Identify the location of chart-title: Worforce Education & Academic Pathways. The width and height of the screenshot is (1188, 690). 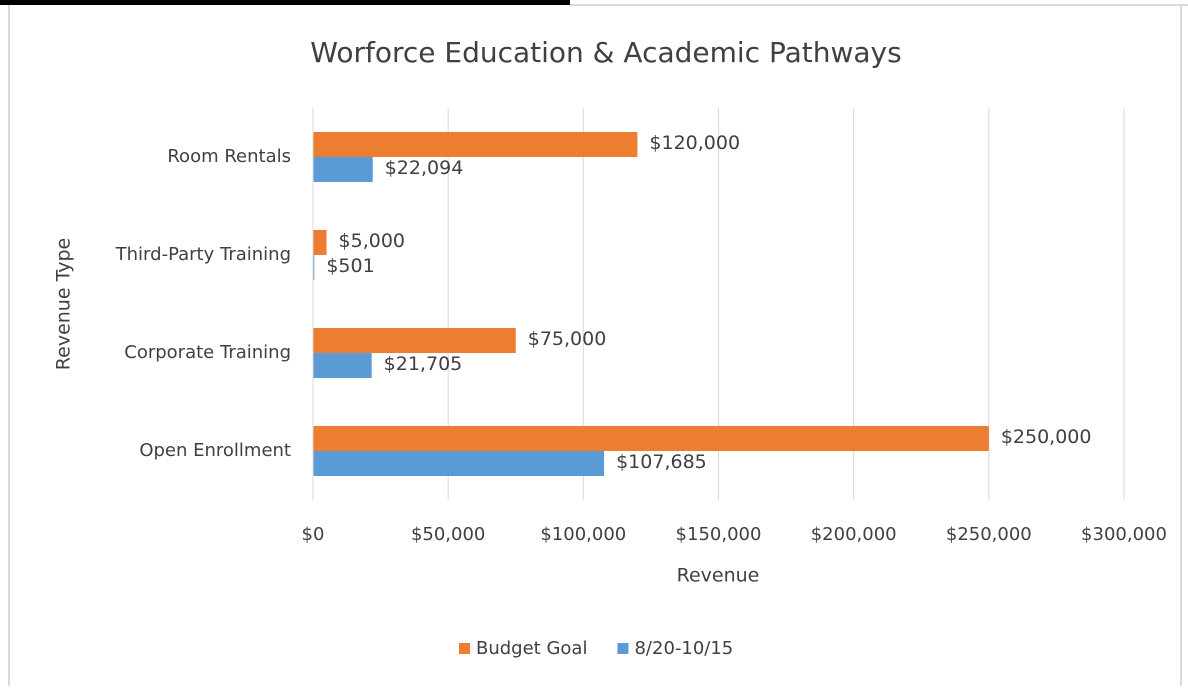
(605, 52).